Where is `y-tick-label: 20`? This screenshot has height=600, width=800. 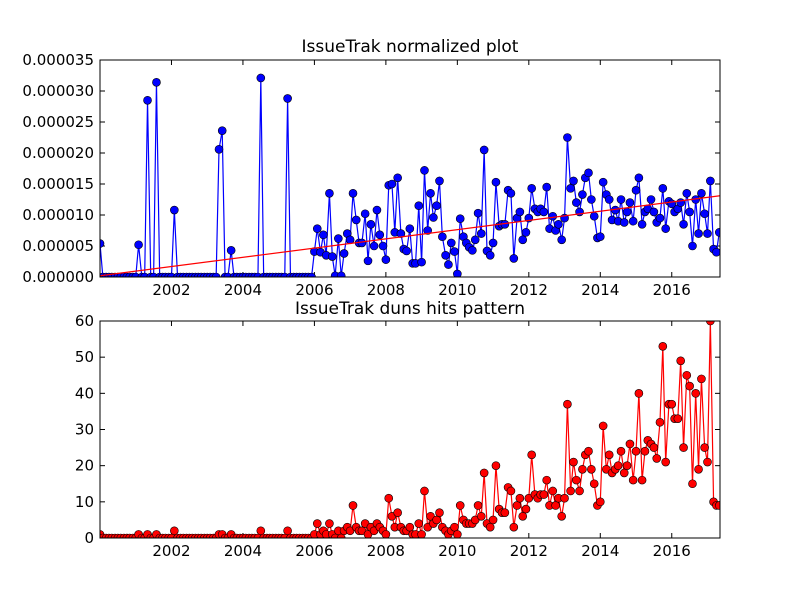 y-tick-label: 20 is located at coordinates (84, 466).